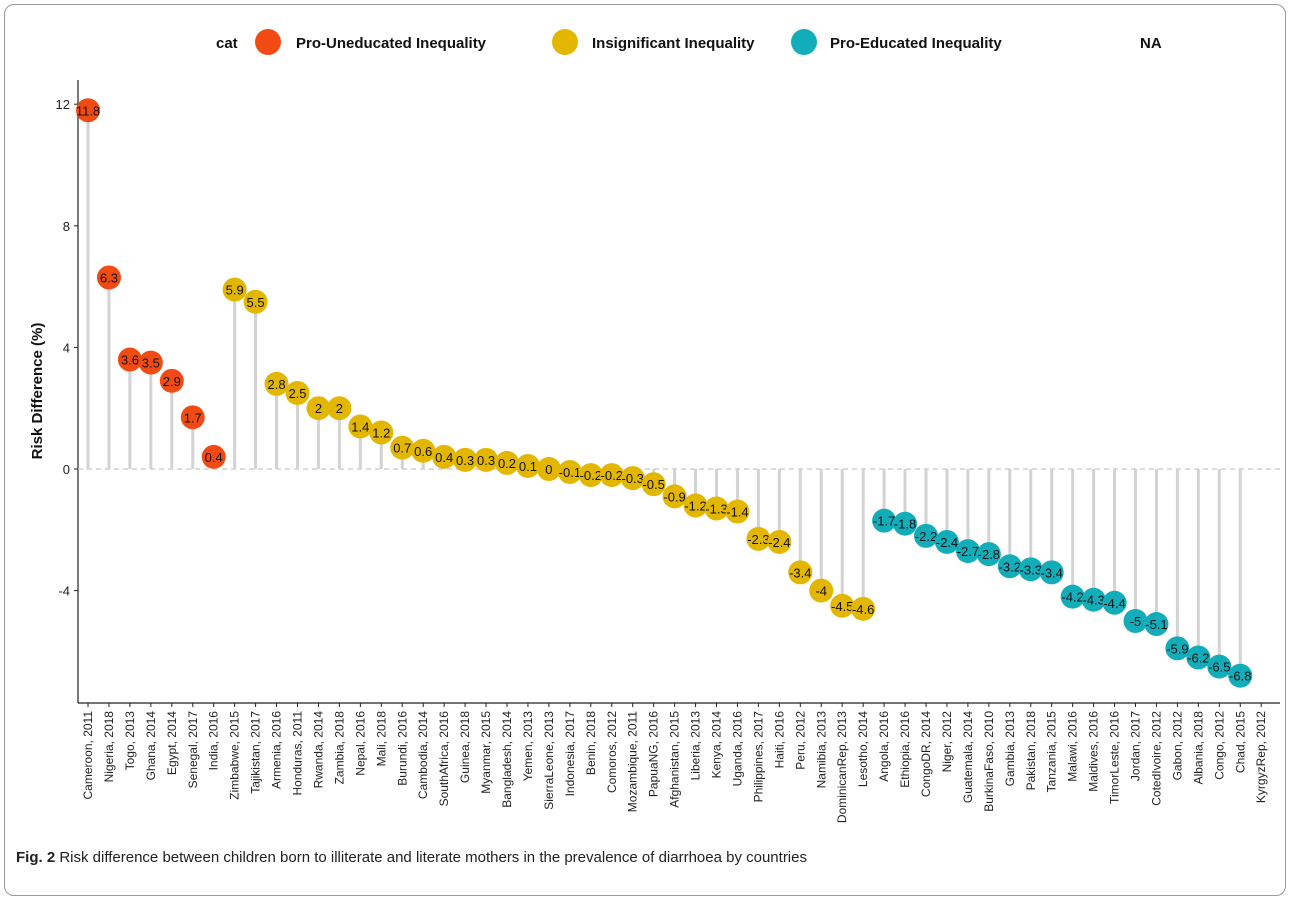 The image size is (1292, 902). What do you see at coordinates (64, 591) in the screenshot?
I see `y-tick-label: -4` at bounding box center [64, 591].